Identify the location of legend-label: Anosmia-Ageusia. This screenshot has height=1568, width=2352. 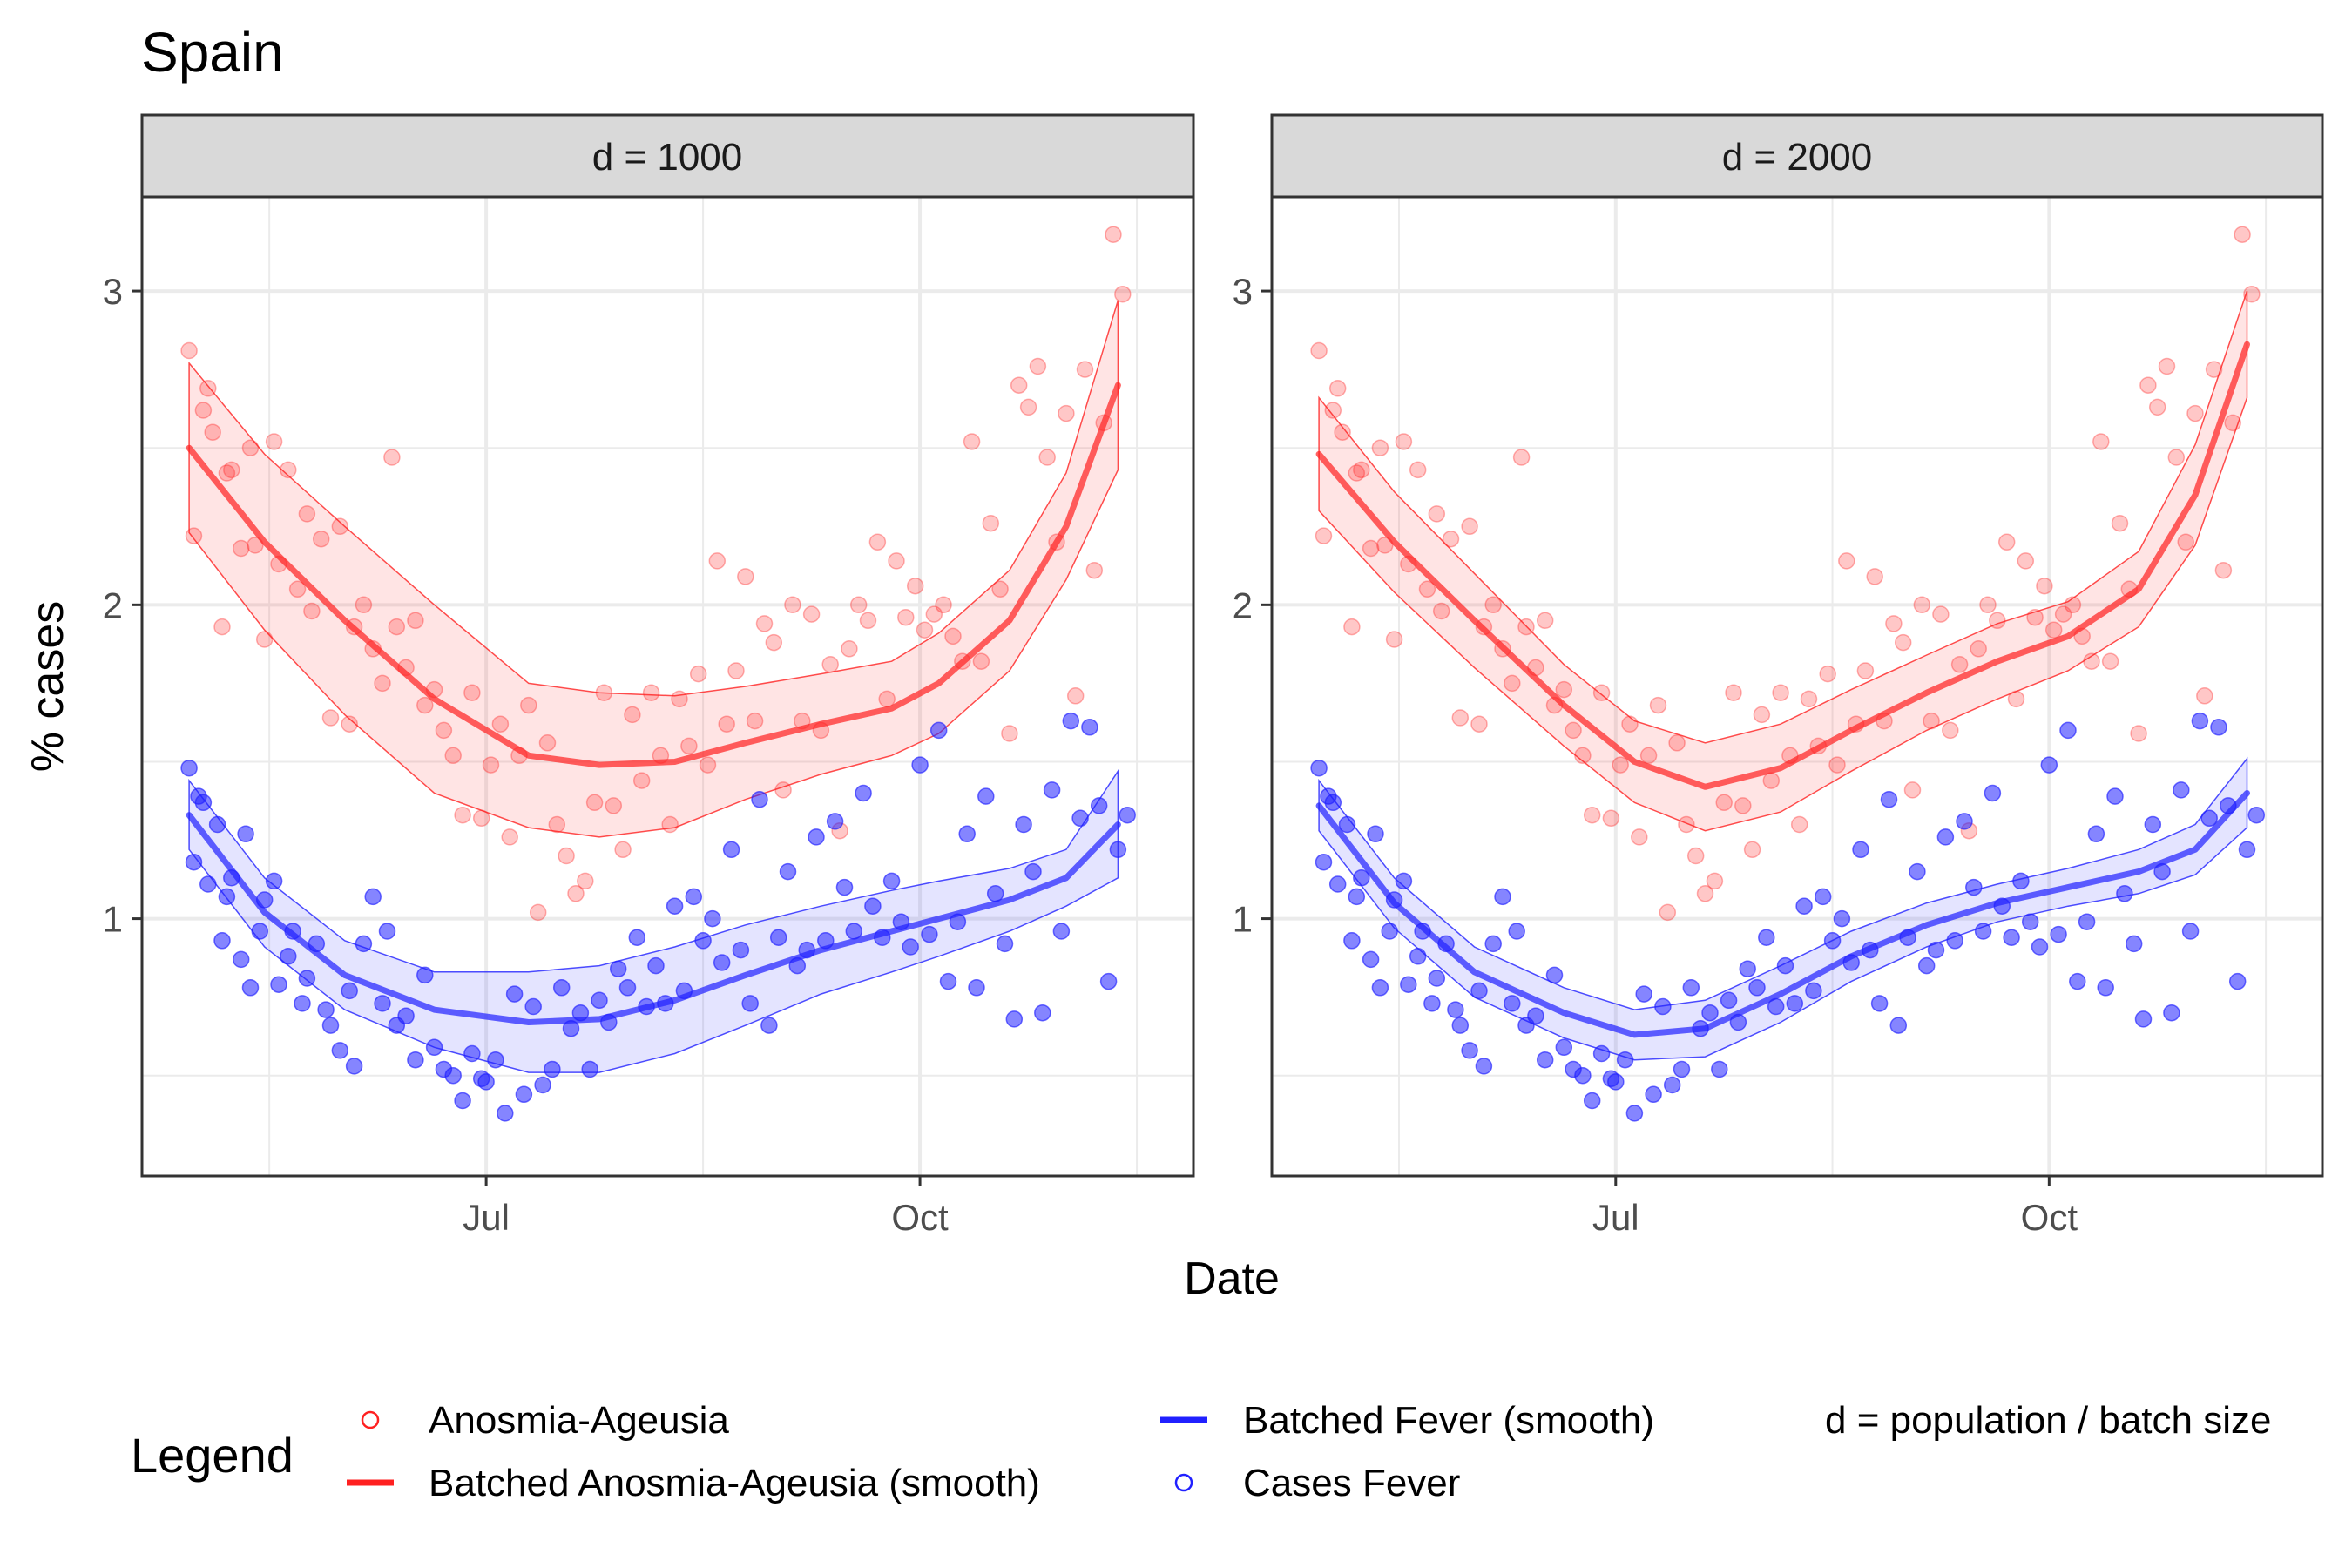
(579, 1420).